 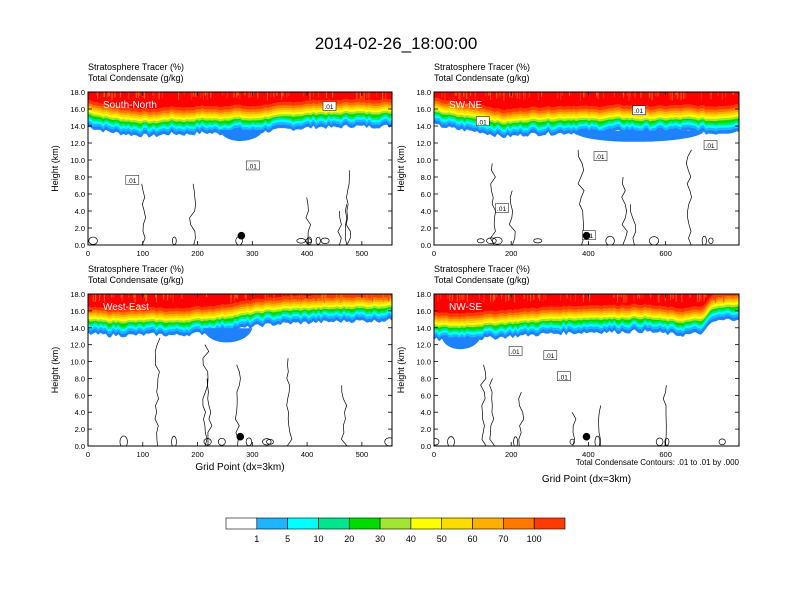 I want to click on location-marker, so click(x=586, y=235).